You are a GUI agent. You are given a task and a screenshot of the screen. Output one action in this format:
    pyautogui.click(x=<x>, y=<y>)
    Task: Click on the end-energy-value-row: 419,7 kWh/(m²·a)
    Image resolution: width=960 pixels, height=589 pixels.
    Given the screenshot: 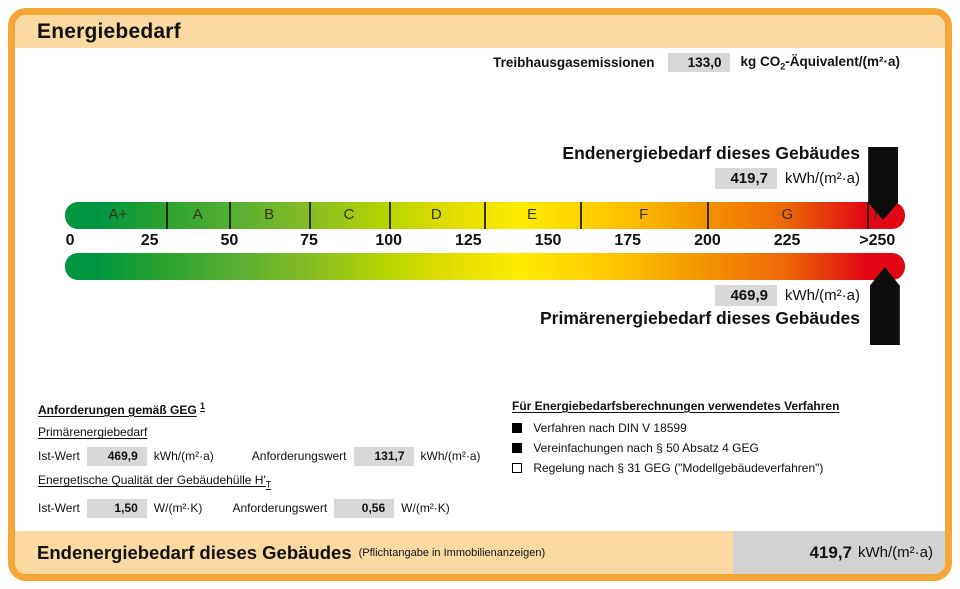 What is the action you would take?
    pyautogui.click(x=787, y=178)
    